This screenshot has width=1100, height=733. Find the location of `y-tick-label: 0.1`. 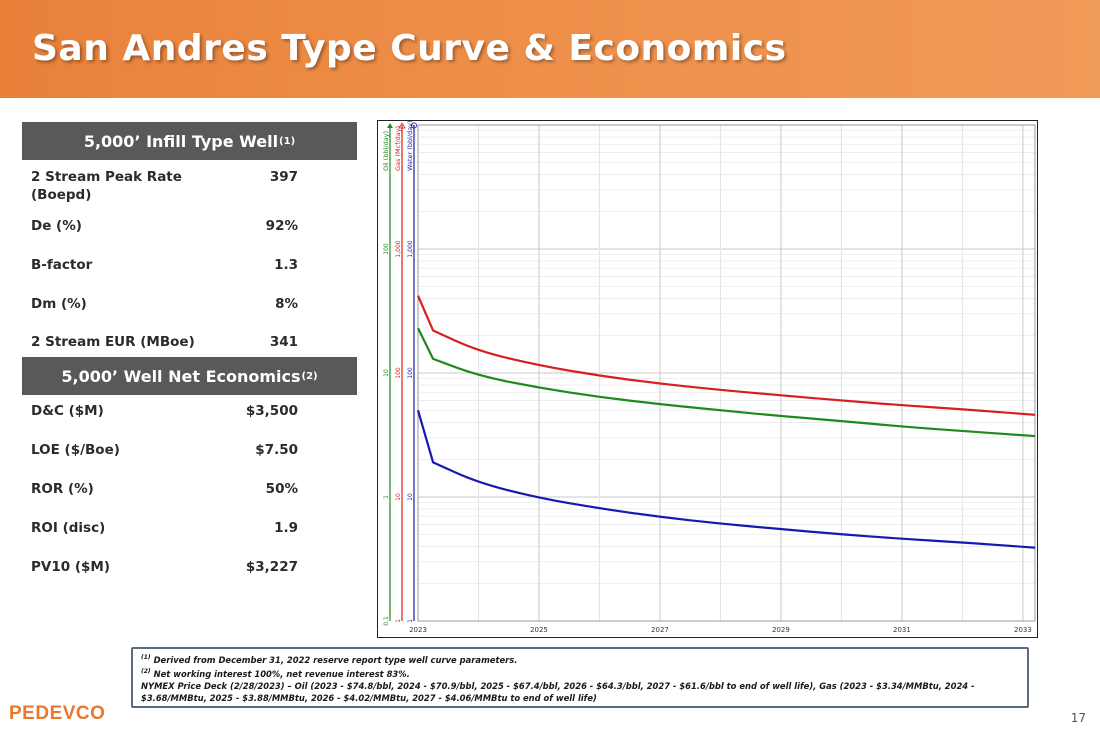

y-tick-label: 0.1 is located at coordinates (386, 621).